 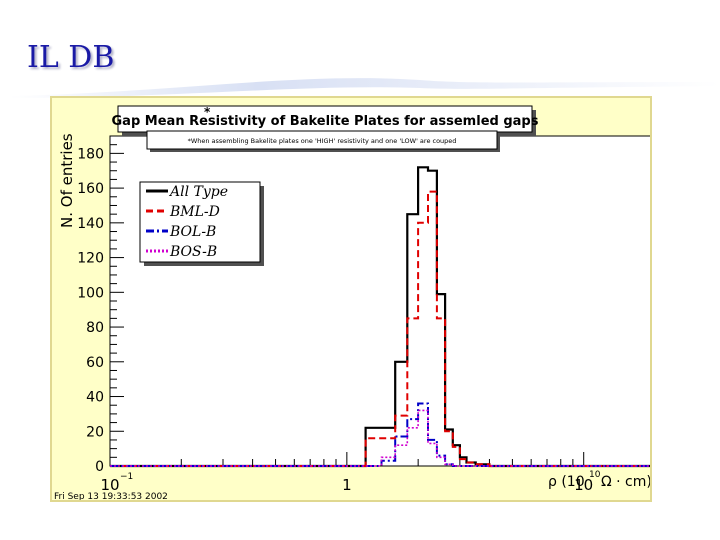 I want to click on slide-title: IL DB, so click(x=71, y=57).